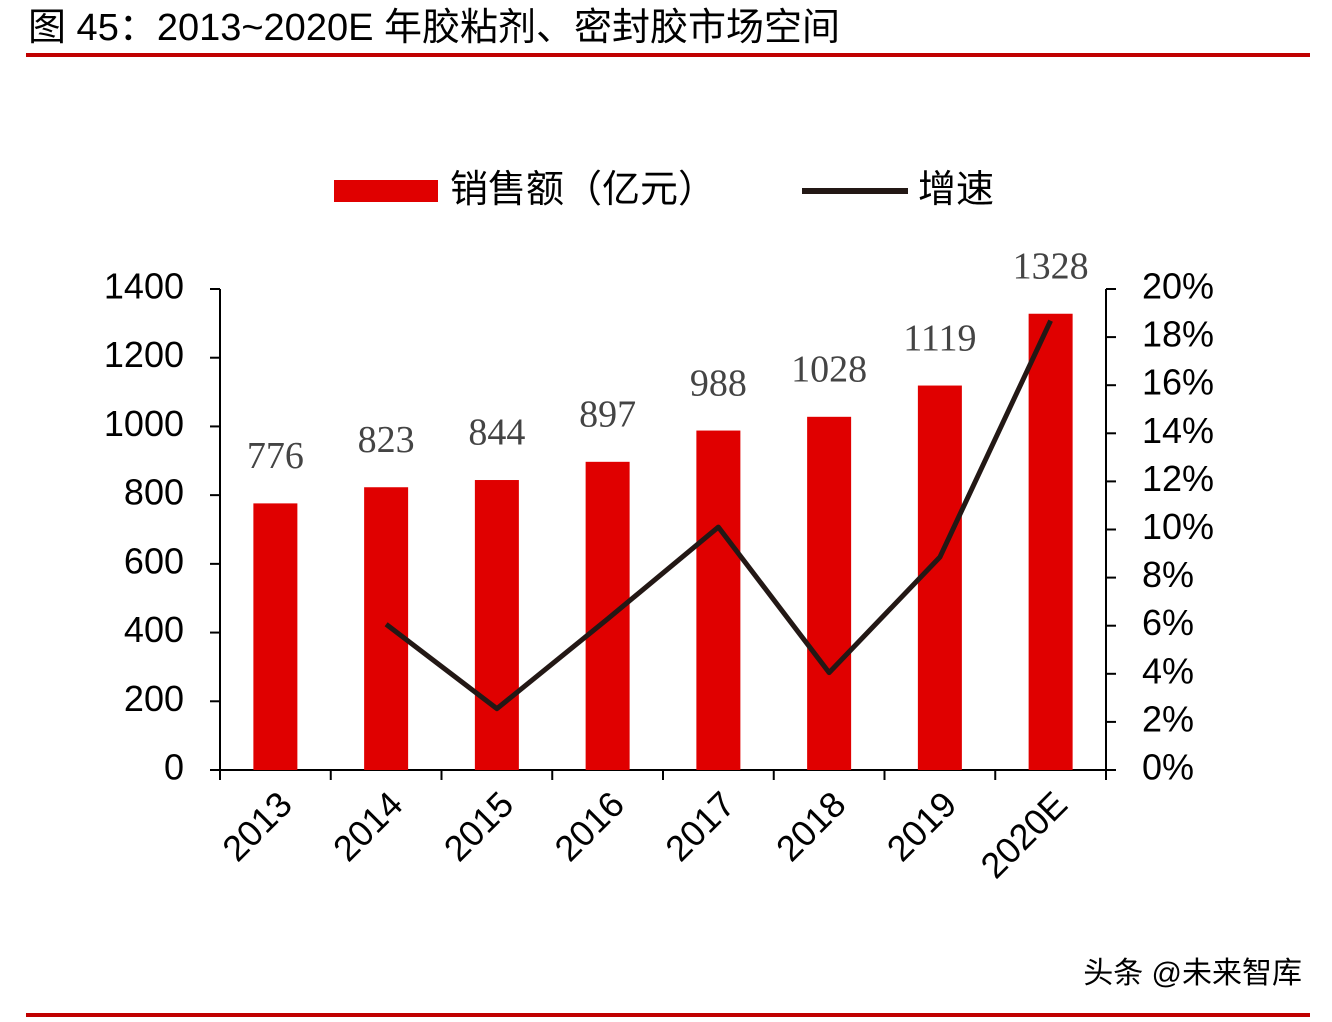  Describe the element at coordinates (257, 826) in the screenshot. I see `x-tick-label: 2013` at that location.